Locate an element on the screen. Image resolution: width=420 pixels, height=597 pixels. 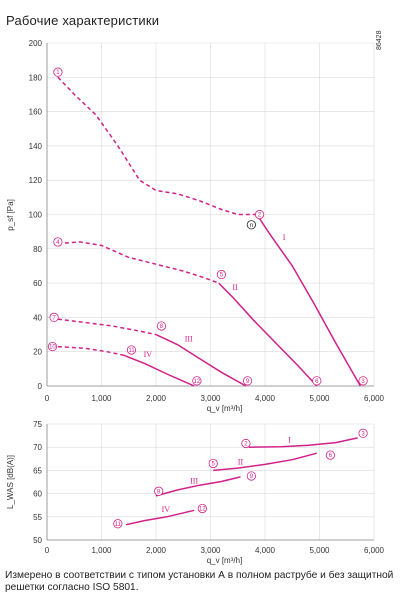
series-IV-dashed-line is located at coordinates (90, 350).